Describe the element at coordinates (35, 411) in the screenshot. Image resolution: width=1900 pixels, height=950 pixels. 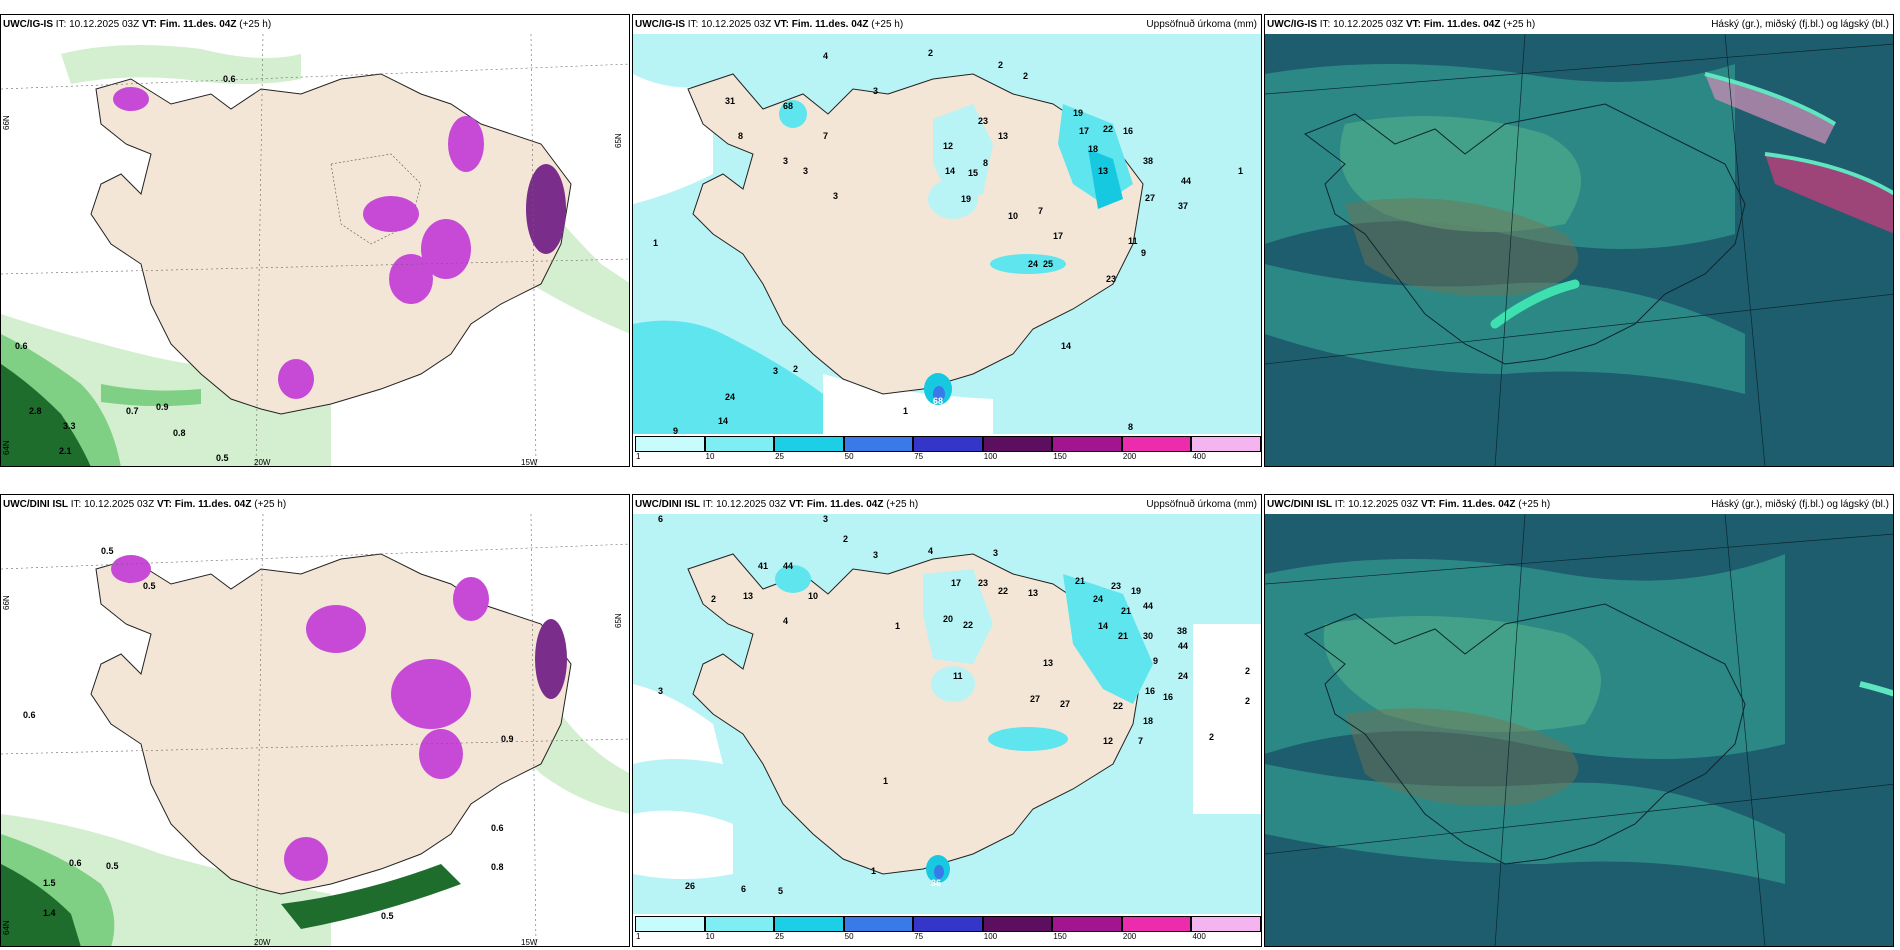
I see `wind-value-label: 2.8` at that location.